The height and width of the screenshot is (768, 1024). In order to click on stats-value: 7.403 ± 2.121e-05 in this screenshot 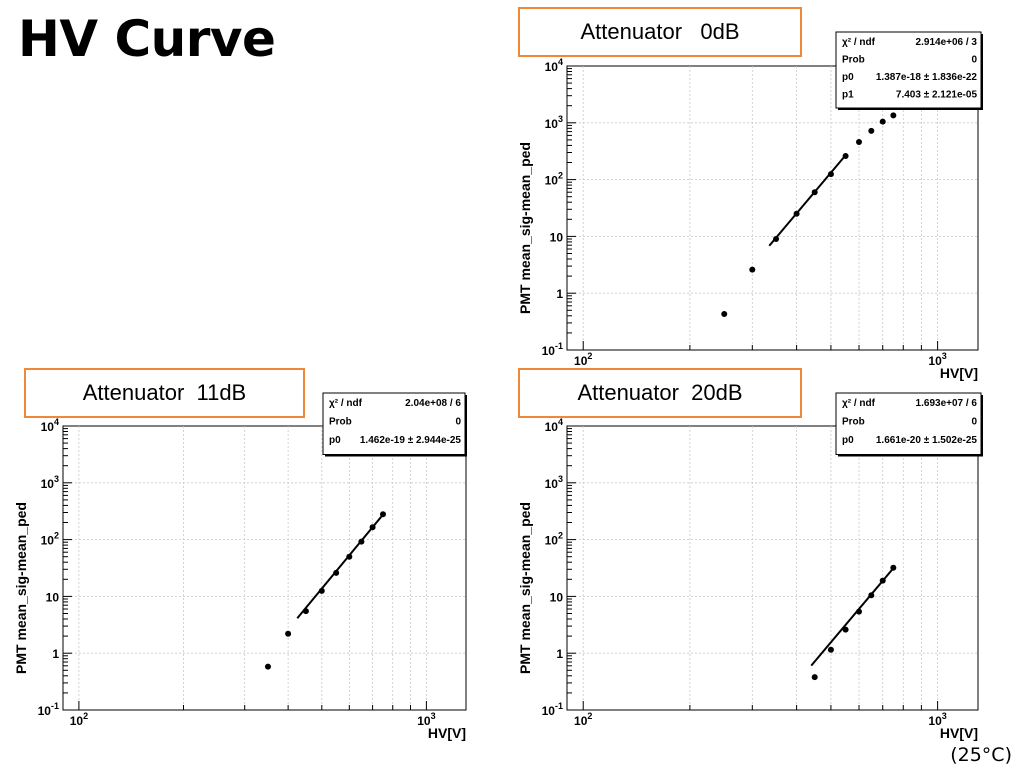, I will do `click(937, 95)`.